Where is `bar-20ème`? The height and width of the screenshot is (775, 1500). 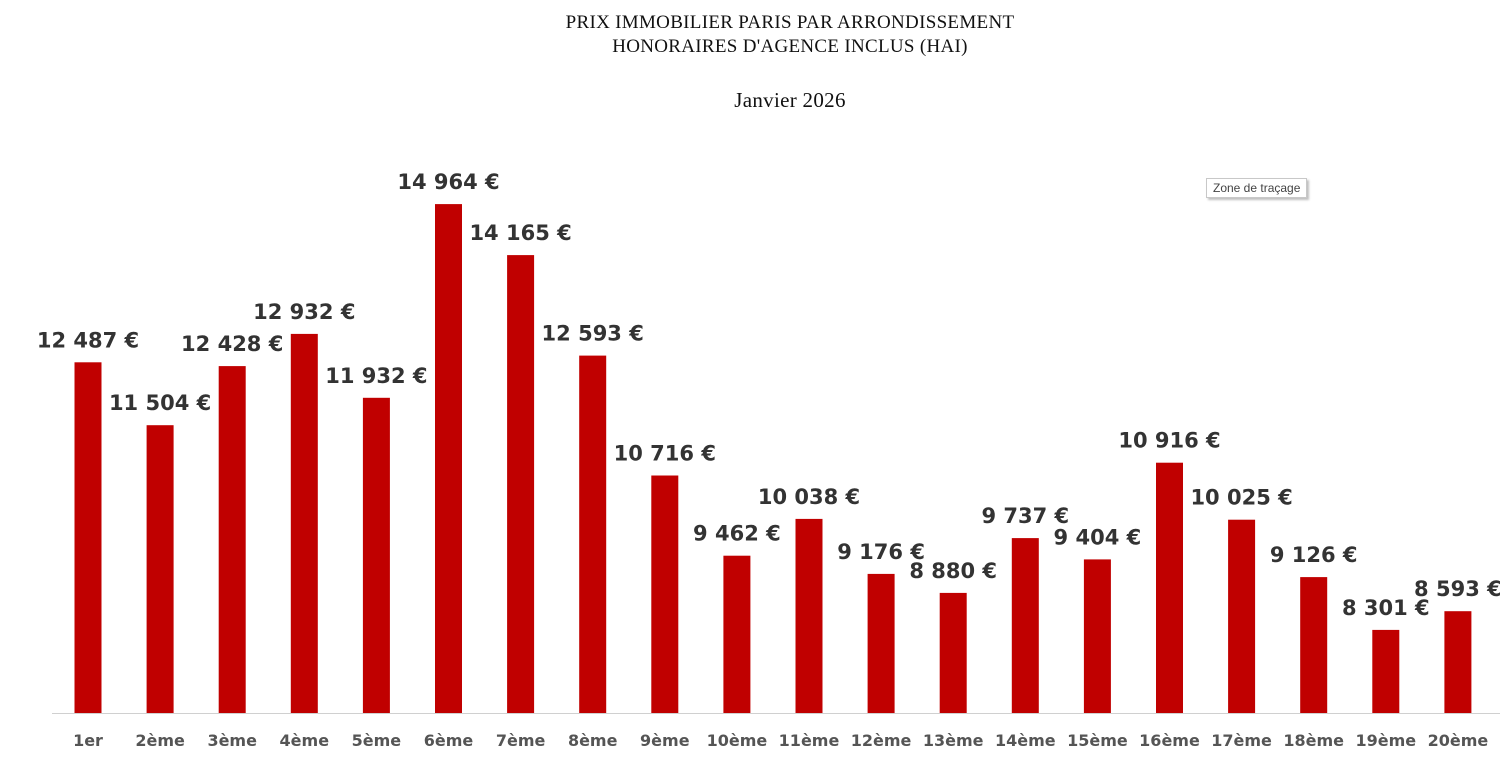
bar-20ème is located at coordinates (1458, 662).